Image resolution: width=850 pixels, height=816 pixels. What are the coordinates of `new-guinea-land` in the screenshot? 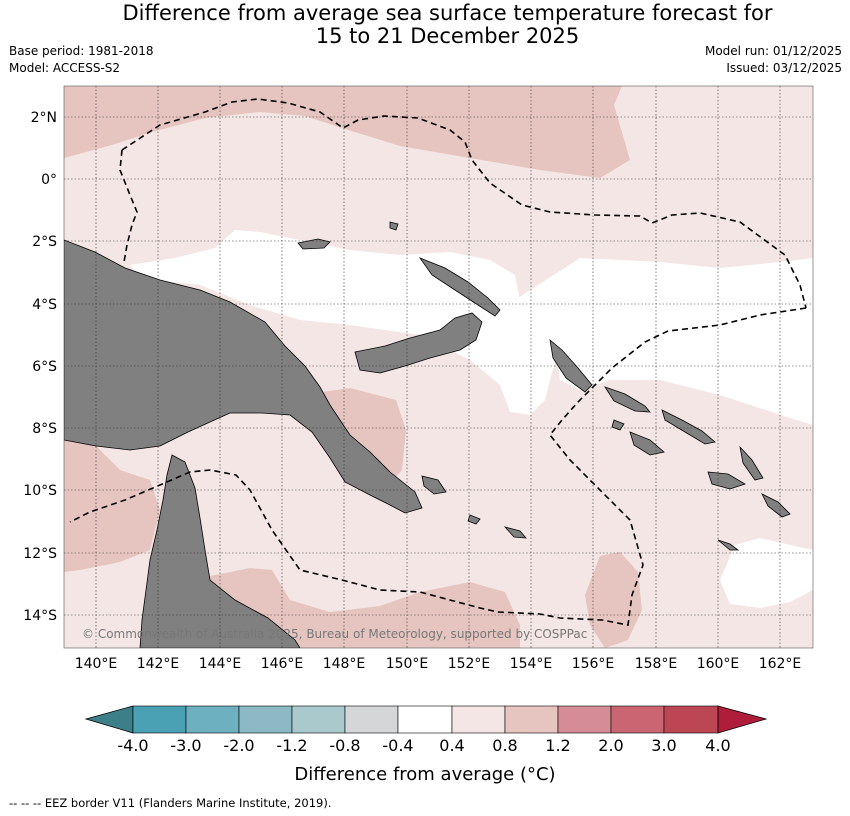 It's located at (243, 376).